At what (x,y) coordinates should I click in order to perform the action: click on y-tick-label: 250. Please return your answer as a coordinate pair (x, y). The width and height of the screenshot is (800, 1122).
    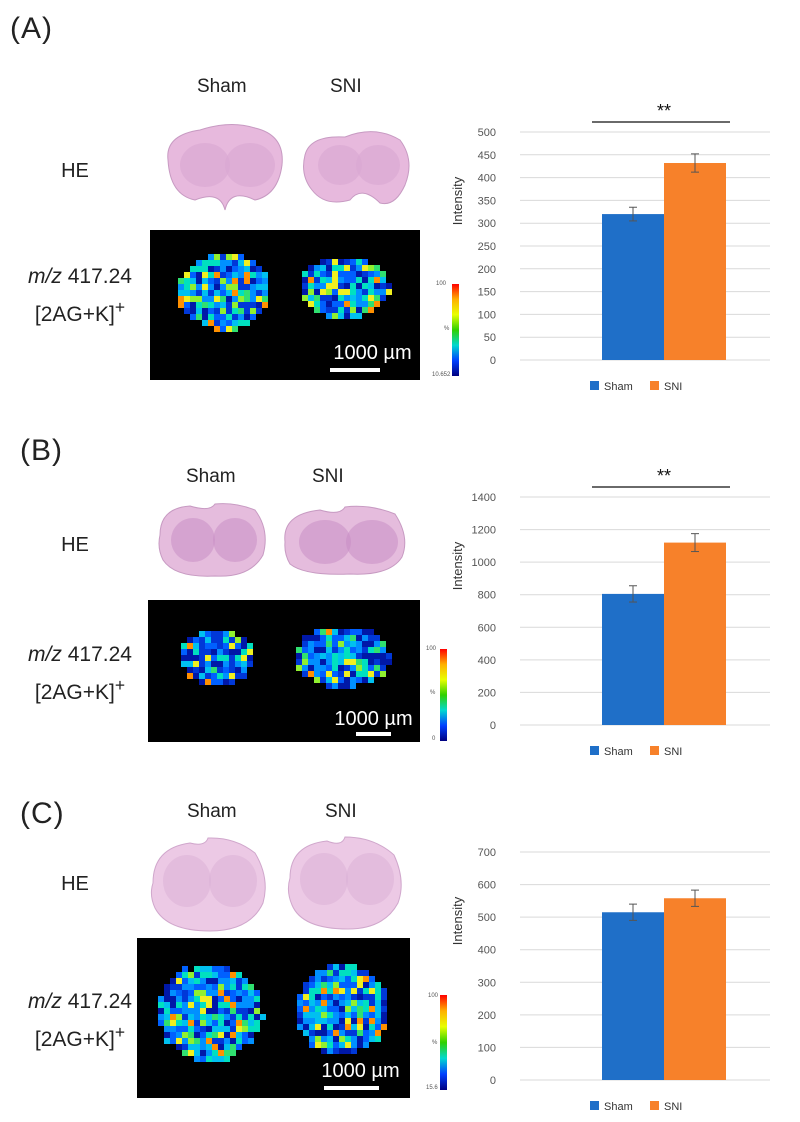
    Looking at the image, I should click on (487, 247).